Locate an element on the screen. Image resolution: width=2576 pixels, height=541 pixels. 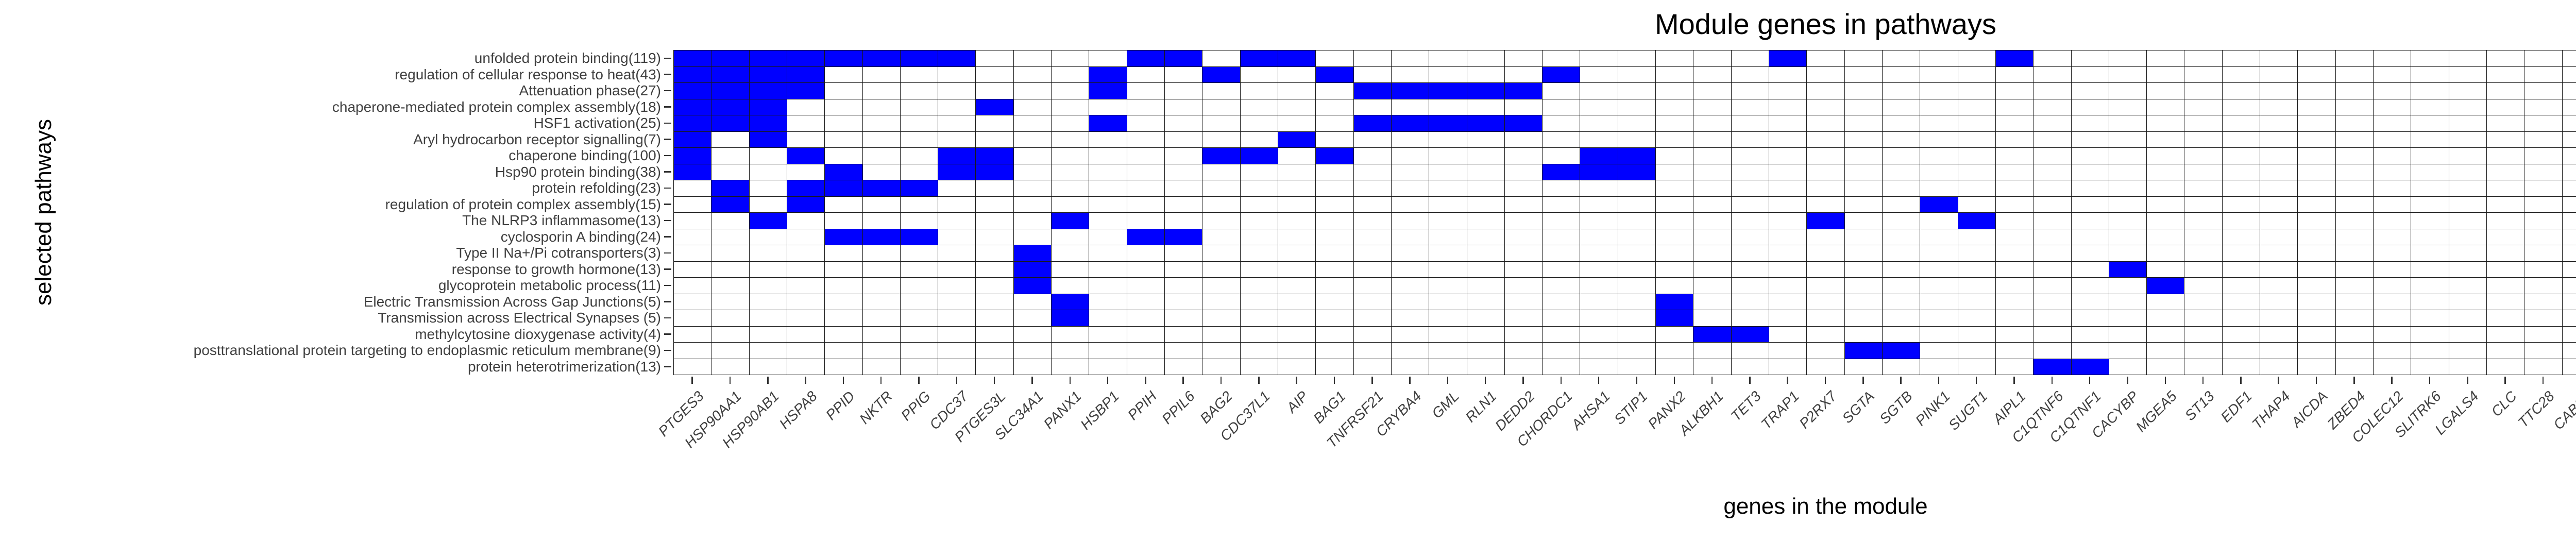
x-axis-label: AIP is located at coordinates (1297, 402).